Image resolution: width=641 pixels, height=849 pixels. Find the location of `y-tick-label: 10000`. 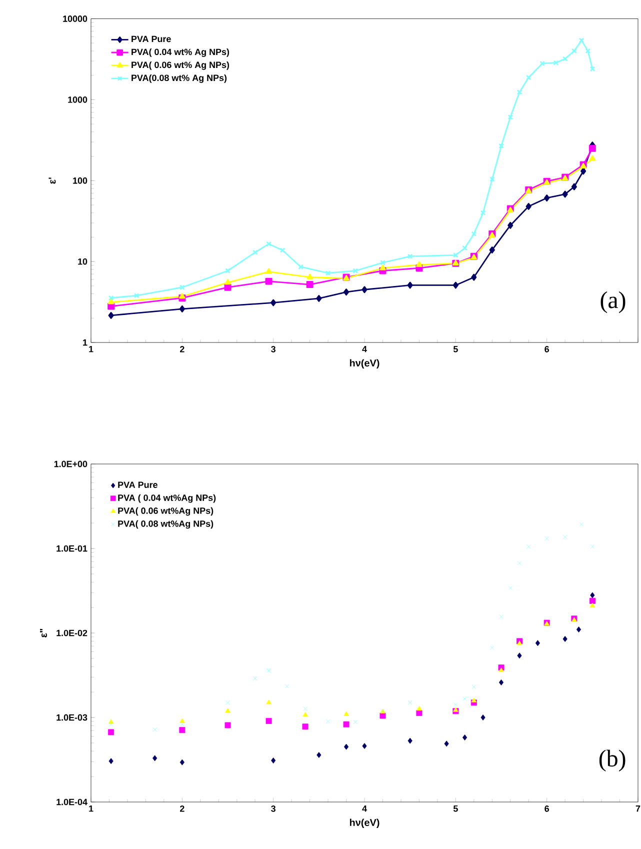

y-tick-label: 10000 is located at coordinates (75, 19).